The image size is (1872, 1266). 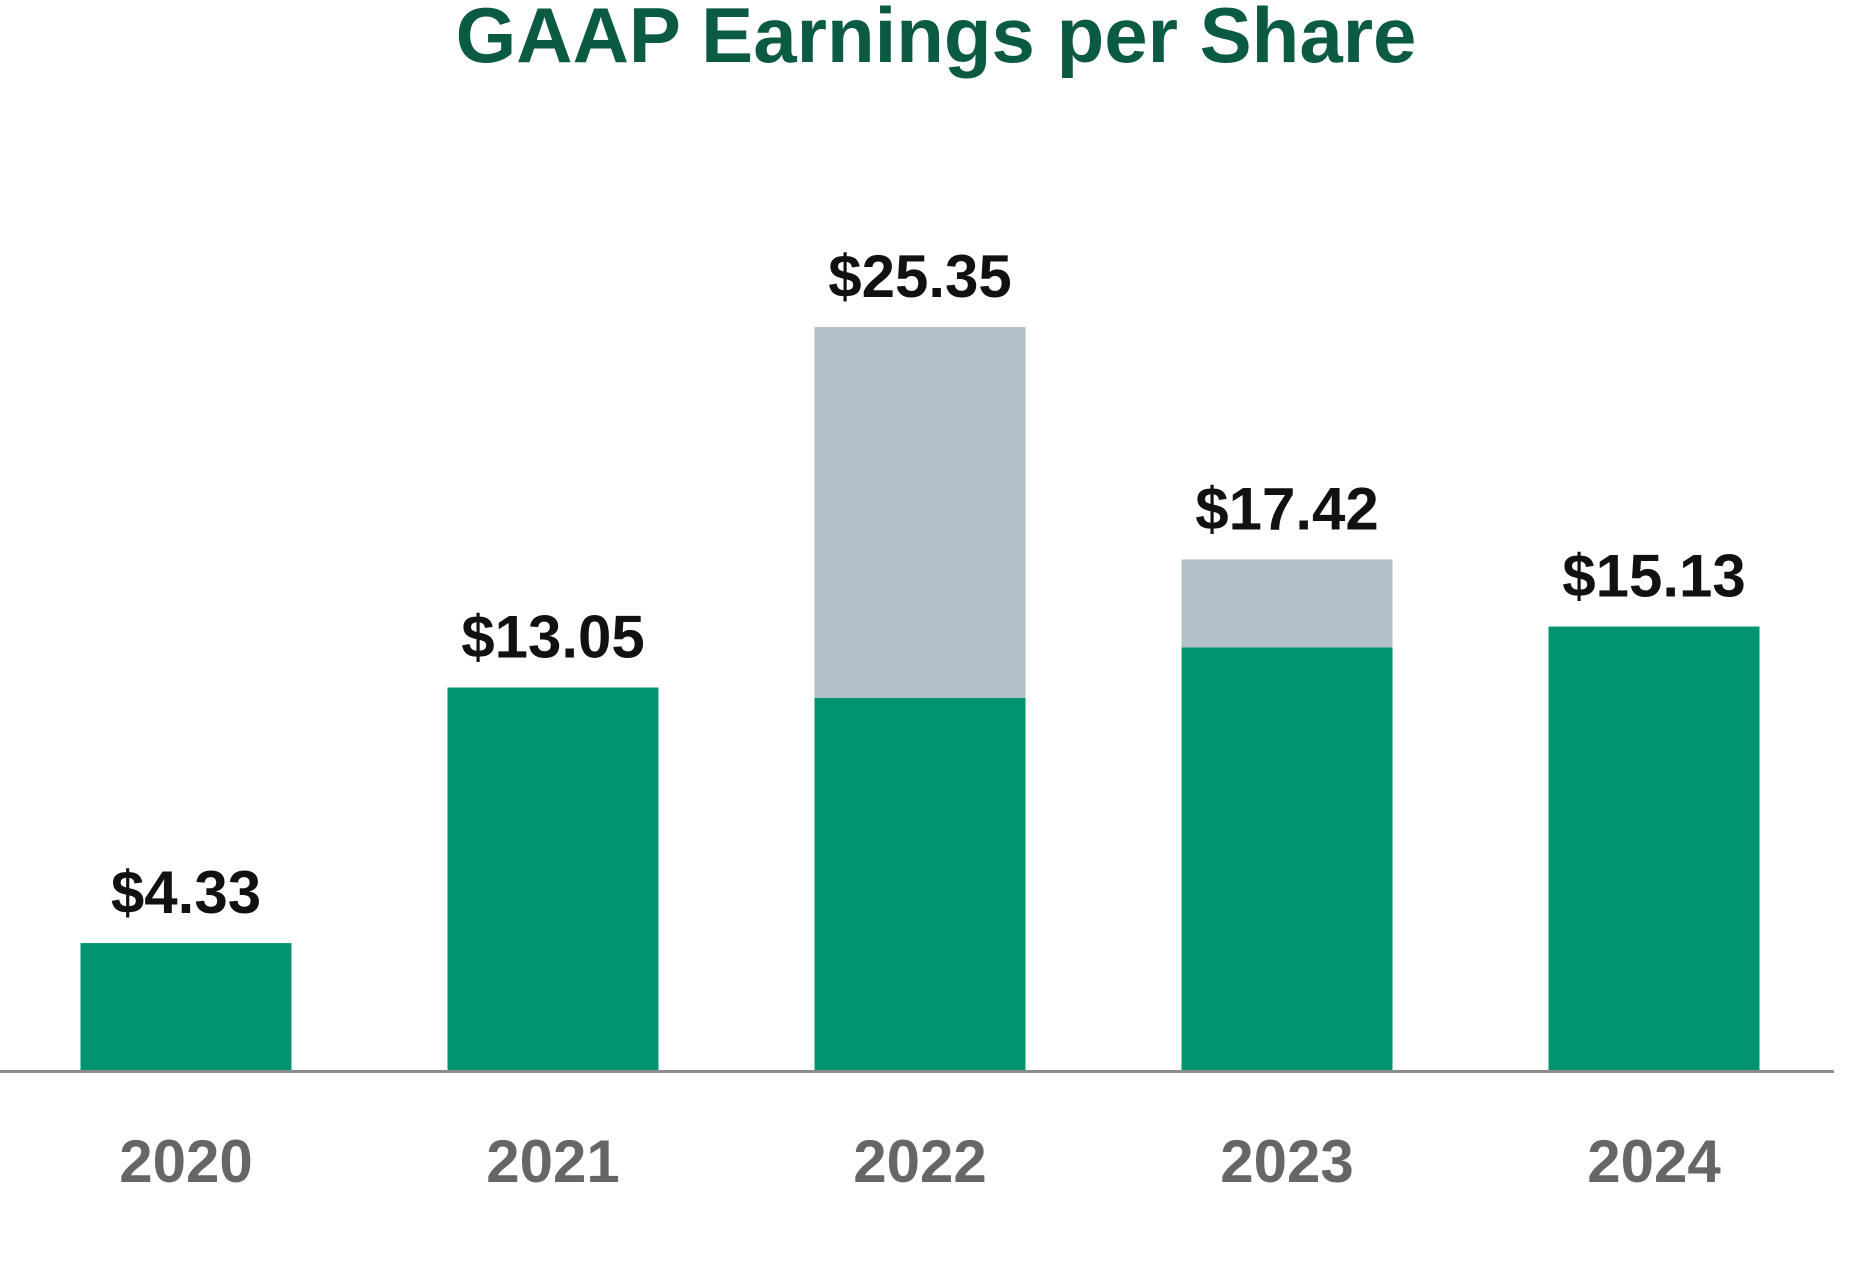 What do you see at coordinates (919, 1161) in the screenshot?
I see `x-tick-label-2022: 2022` at bounding box center [919, 1161].